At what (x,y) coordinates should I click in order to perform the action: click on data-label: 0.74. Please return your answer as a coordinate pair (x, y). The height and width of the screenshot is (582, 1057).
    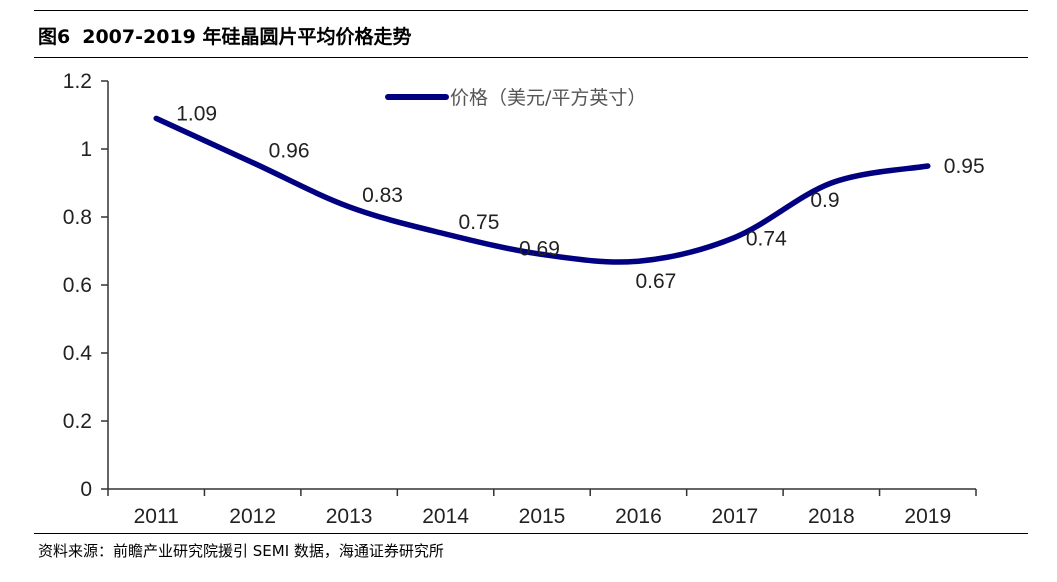
    Looking at the image, I should click on (766, 238).